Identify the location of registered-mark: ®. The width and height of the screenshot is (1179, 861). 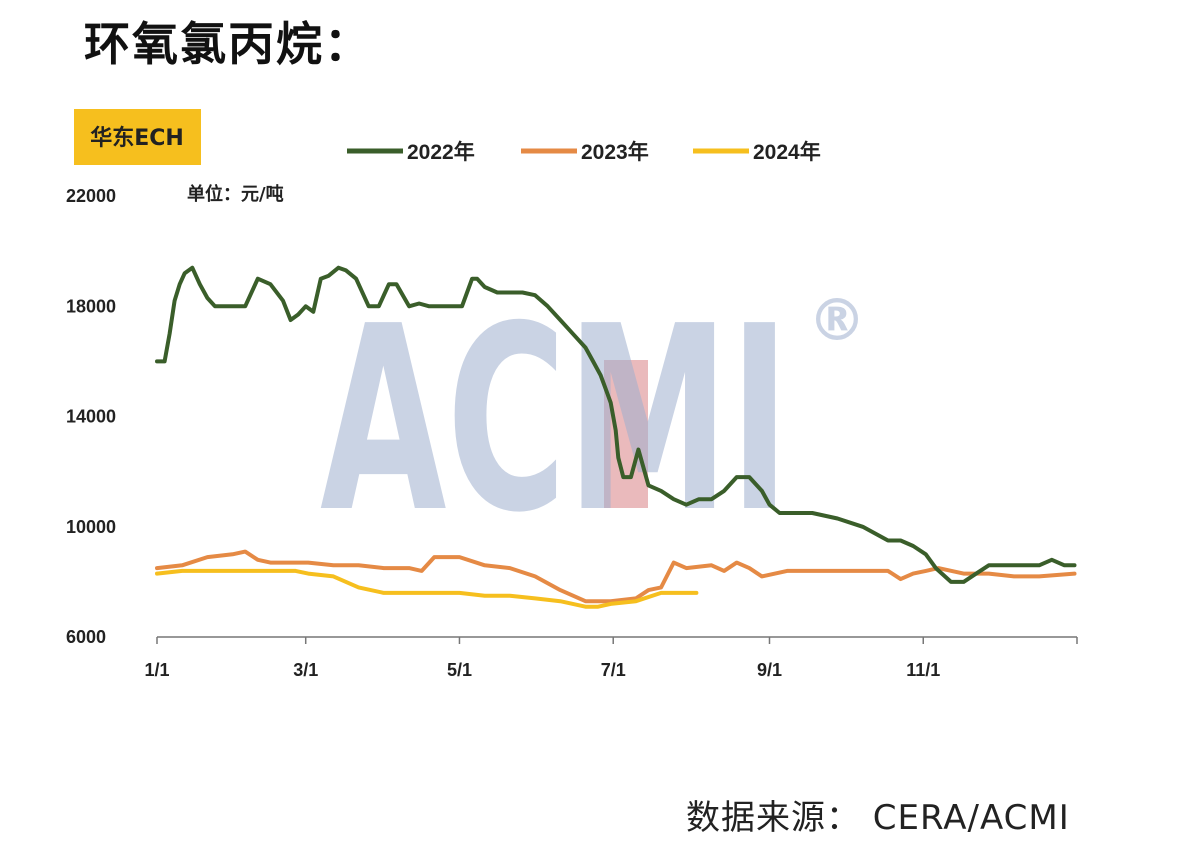
(837, 320).